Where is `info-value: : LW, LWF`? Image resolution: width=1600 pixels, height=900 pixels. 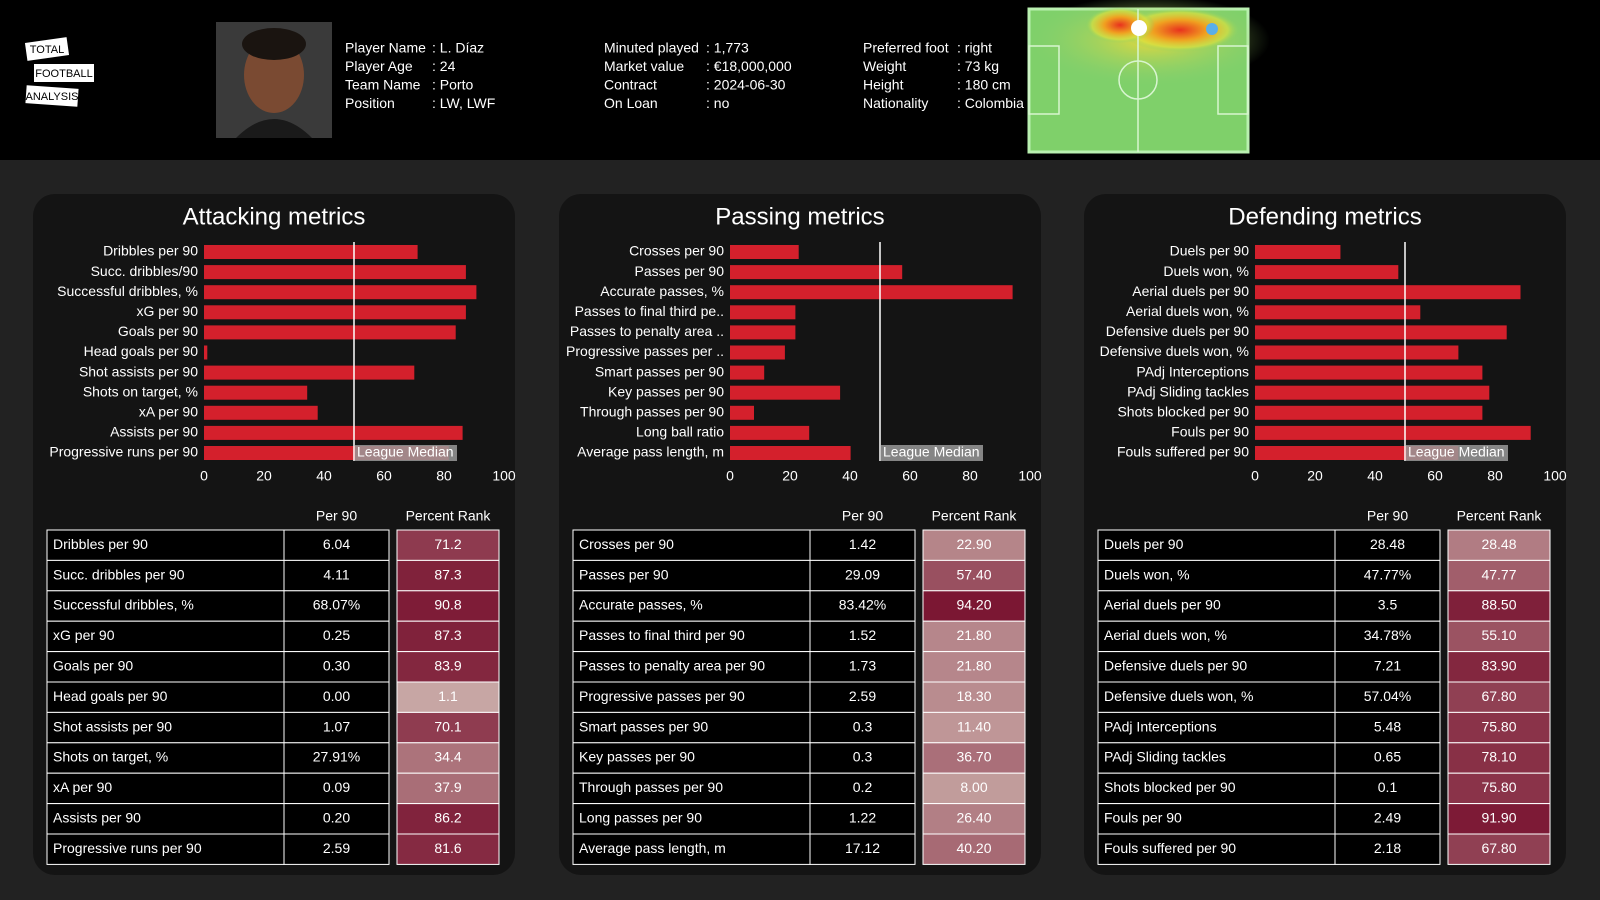 info-value: : LW, LWF is located at coordinates (463, 103).